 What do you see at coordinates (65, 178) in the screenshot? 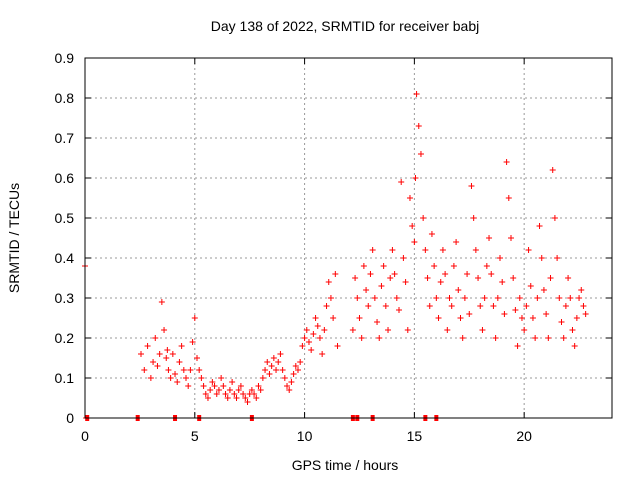
I see `y-tick-label: 0.6` at bounding box center [65, 178].